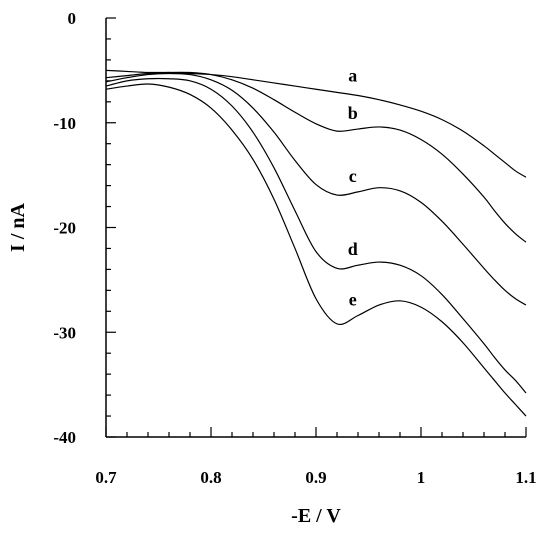  I want to click on y-tick-label: -40, so click(64, 437).